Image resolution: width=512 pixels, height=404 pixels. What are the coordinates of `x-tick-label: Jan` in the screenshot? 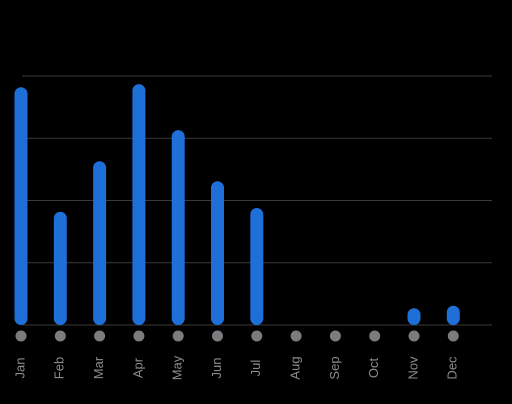 It's located at (19, 368).